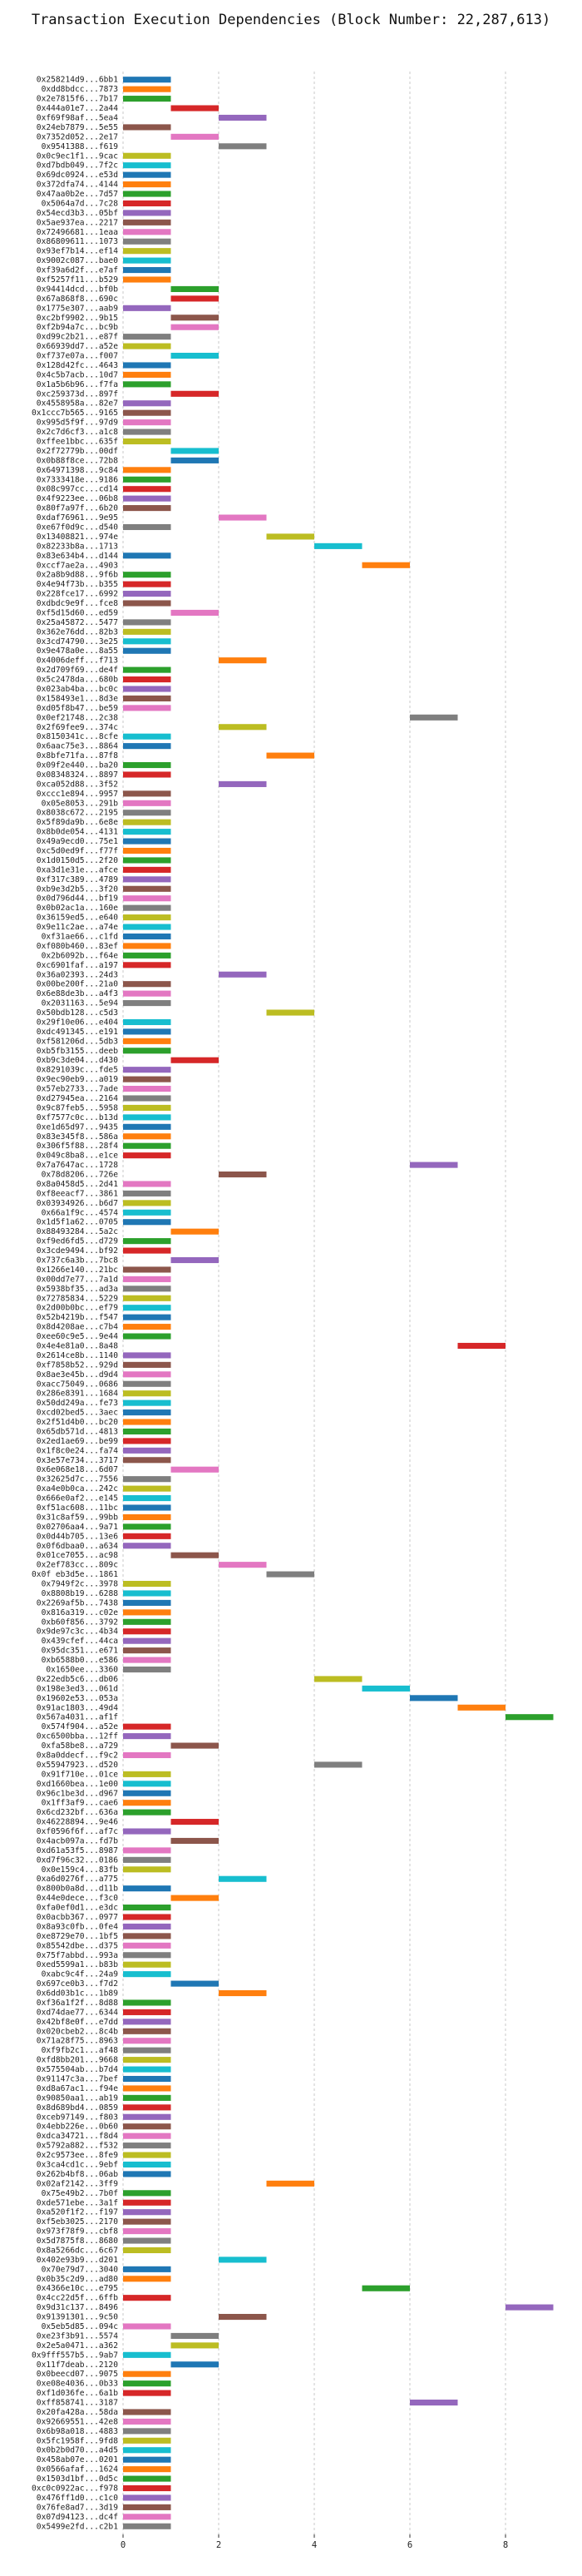 This screenshot has width=582, height=2576. Describe the element at coordinates (77, 2042) in the screenshot. I see `y-tick-label: 0x71a28f75...8963` at that location.